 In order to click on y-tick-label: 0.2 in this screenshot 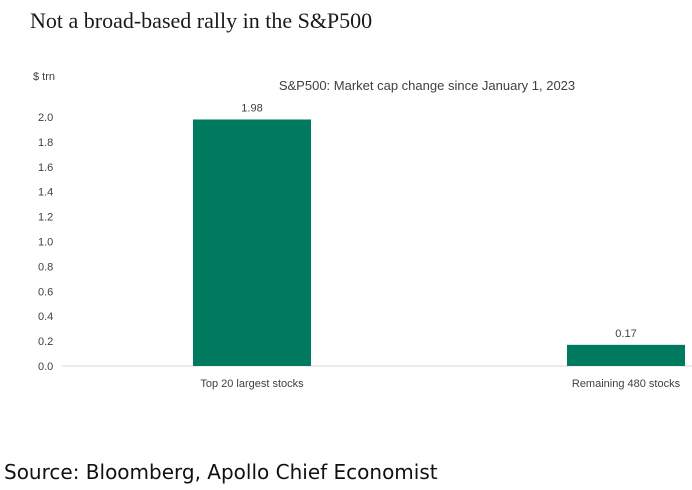, I will do `click(45, 342)`.